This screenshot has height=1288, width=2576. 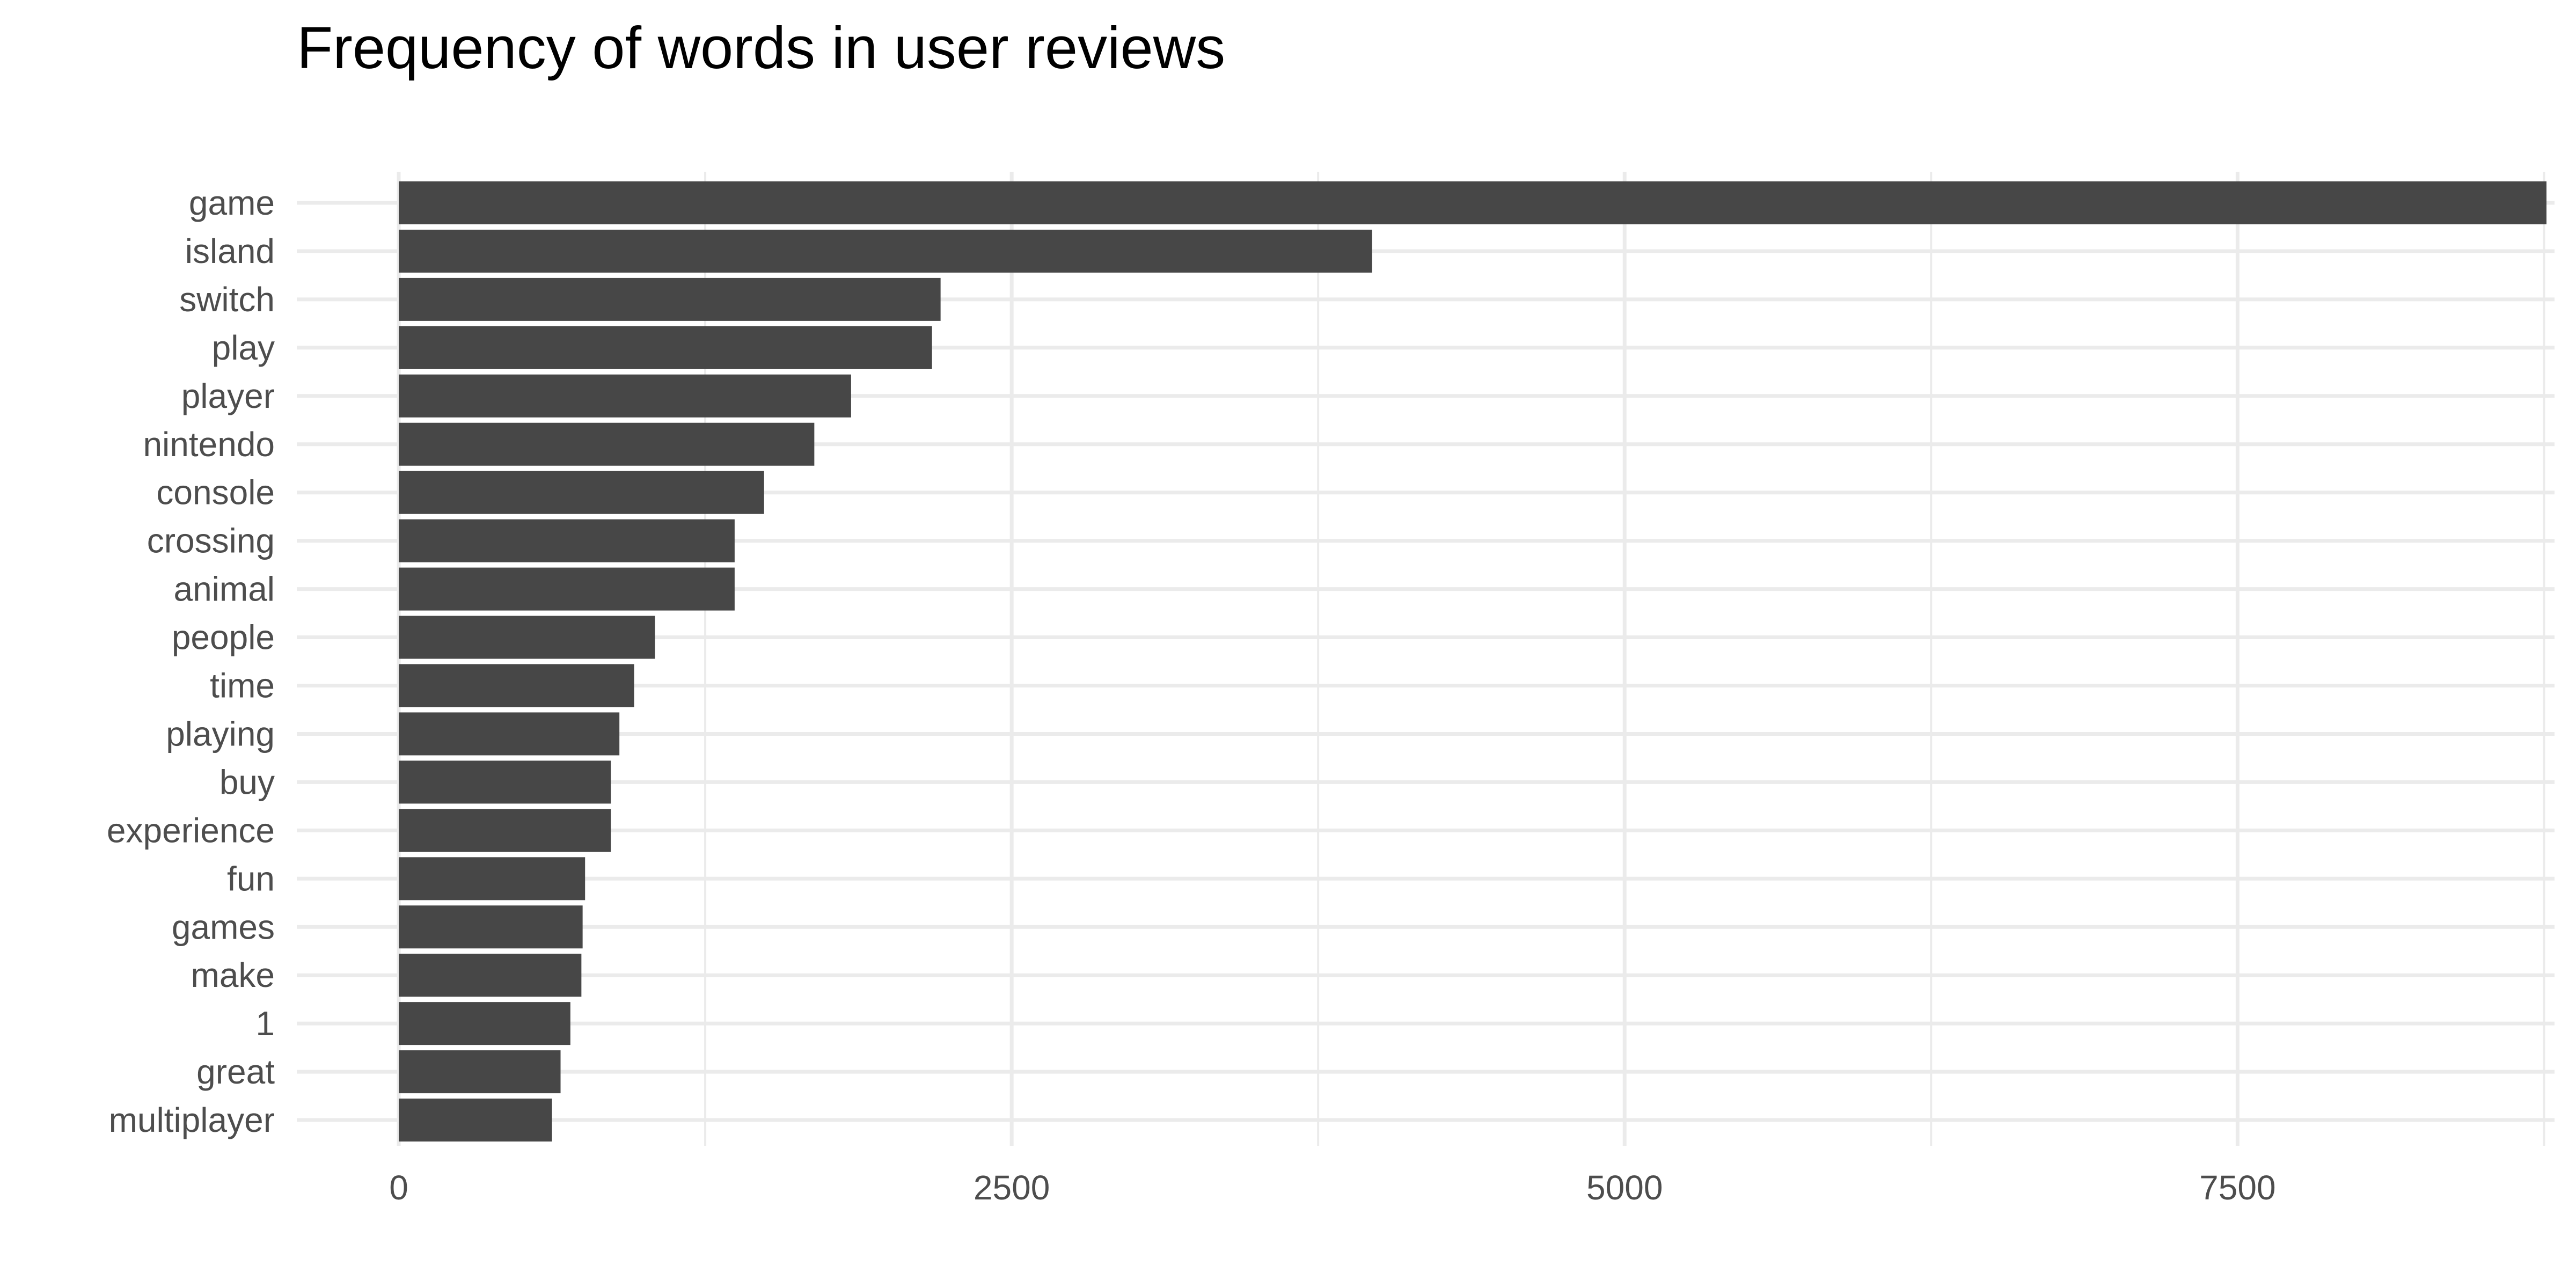 I want to click on bar-great, so click(x=480, y=1072).